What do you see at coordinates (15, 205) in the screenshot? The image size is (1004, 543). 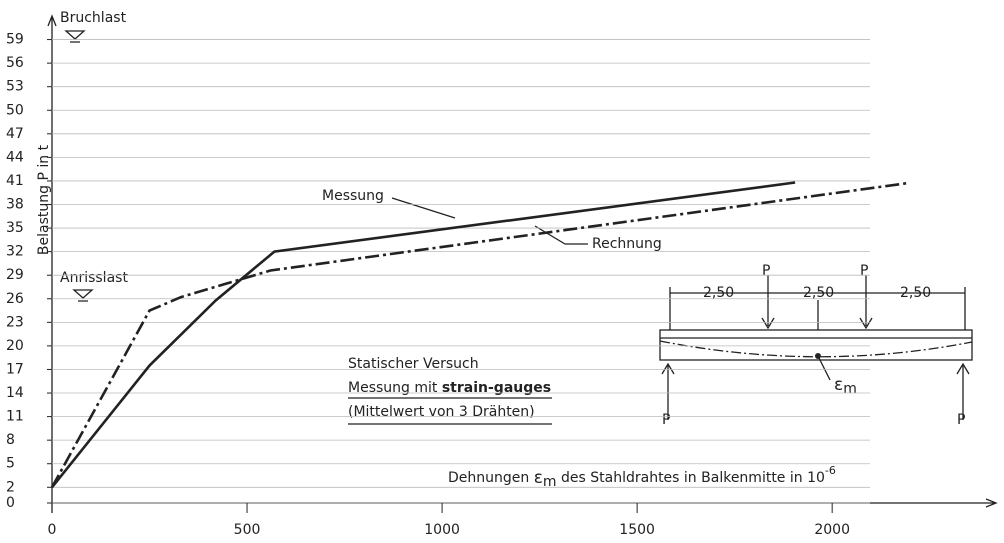 I see `y-tick-label: 38` at bounding box center [15, 205].